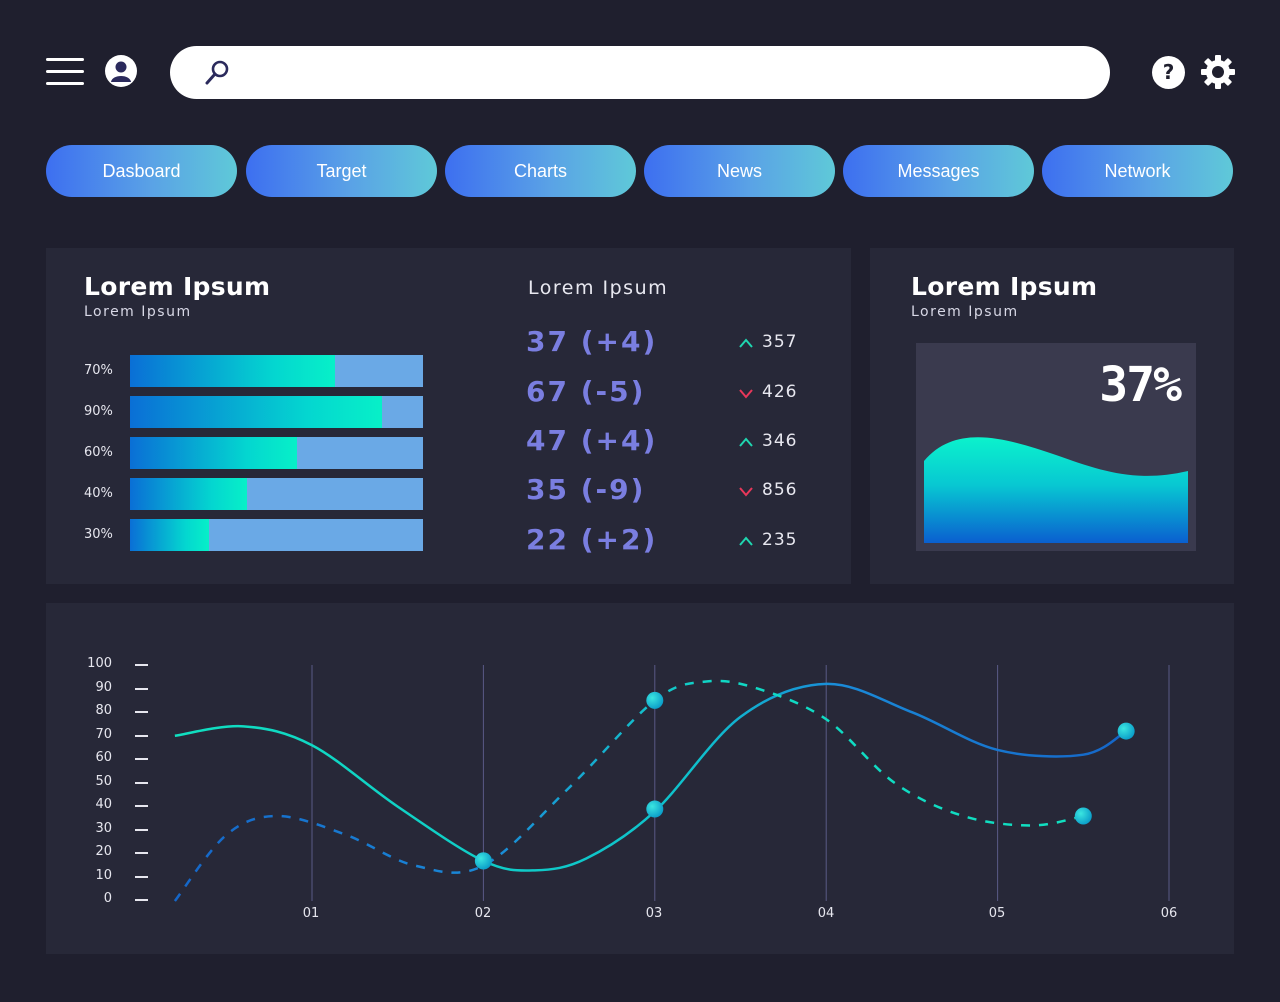  I want to click on search-bar, so click(640, 72).